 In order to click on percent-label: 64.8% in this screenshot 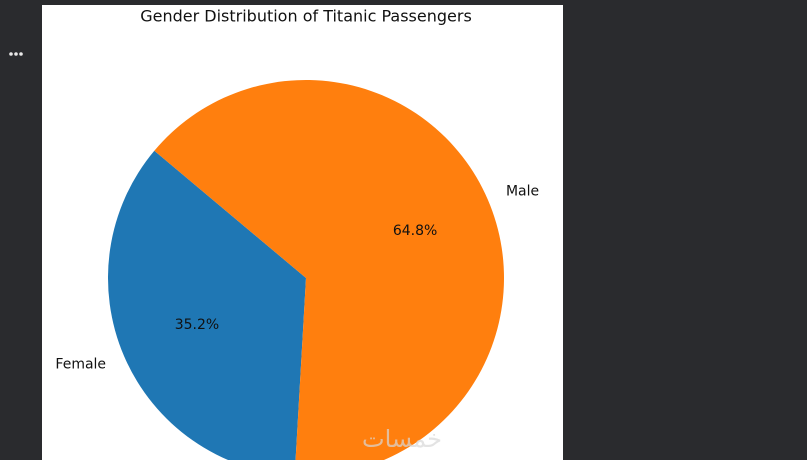, I will do `click(415, 231)`.